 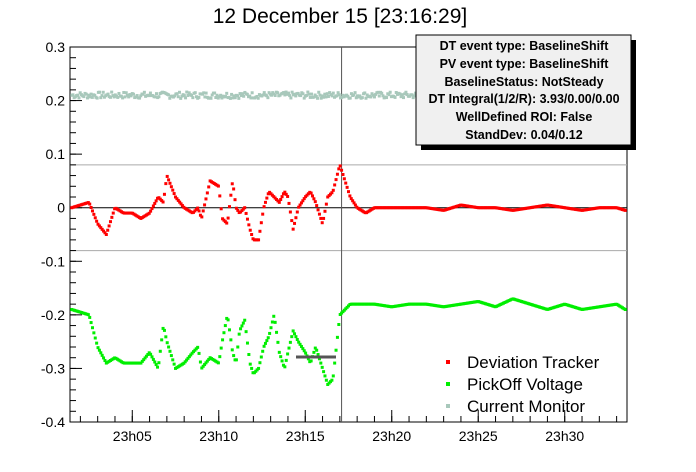 What do you see at coordinates (56, 101) in the screenshot?
I see `y-tick-label: 0.2` at bounding box center [56, 101].